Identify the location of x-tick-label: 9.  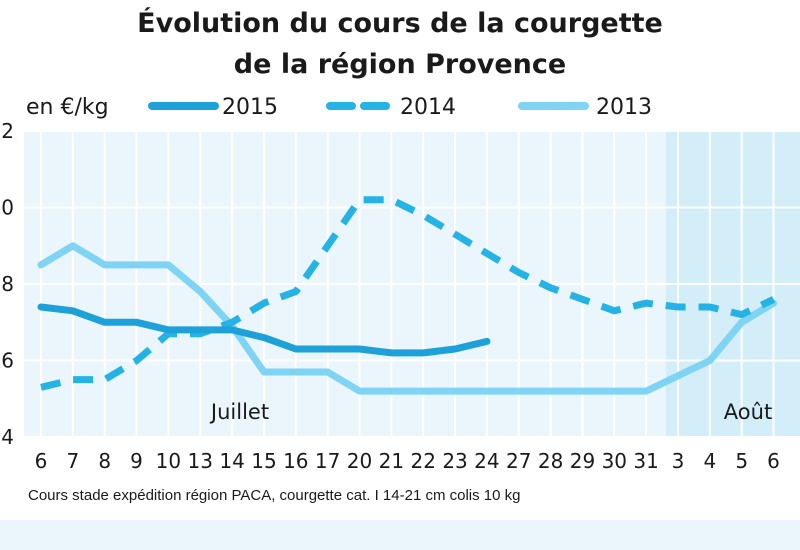
(136, 461).